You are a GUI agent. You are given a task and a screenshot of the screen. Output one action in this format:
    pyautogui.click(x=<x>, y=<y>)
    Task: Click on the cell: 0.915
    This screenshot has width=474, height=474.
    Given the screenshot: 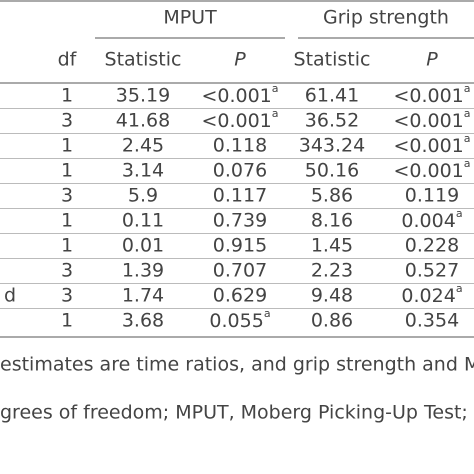 What is the action you would take?
    pyautogui.click(x=240, y=246)
    